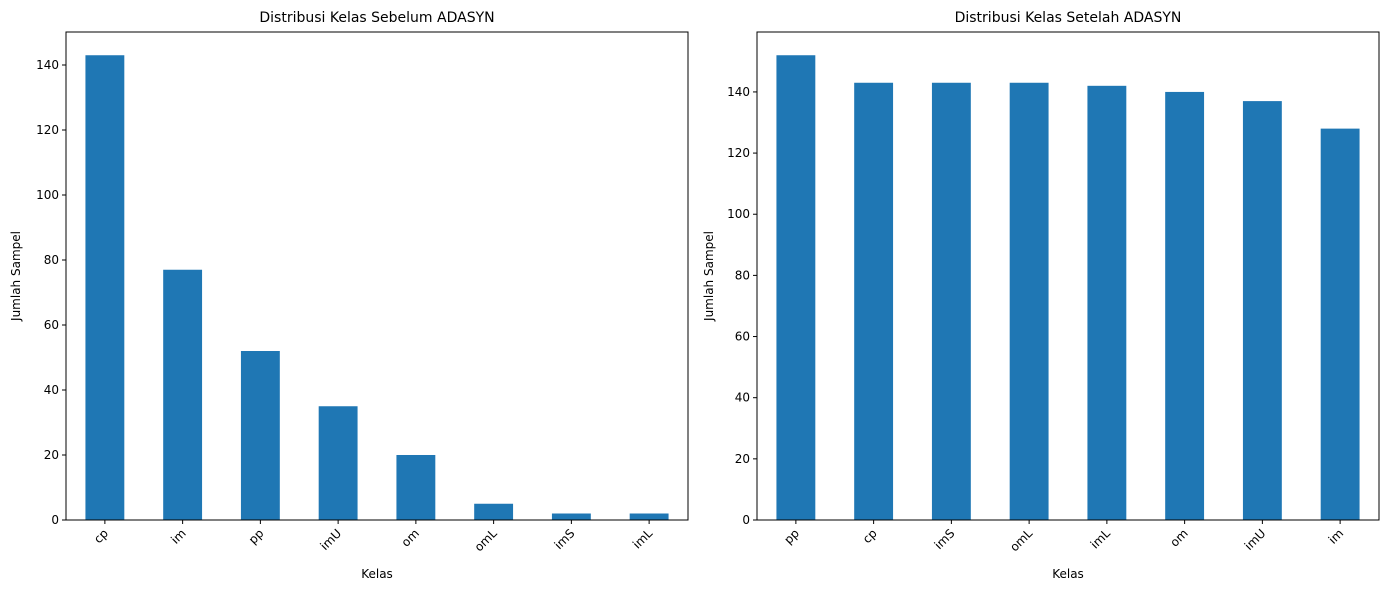 Image resolution: width=1389 pixels, height=590 pixels. I want to click on x-axis-ticks: cp im pp imU om omL imS imL, so click(373, 537).